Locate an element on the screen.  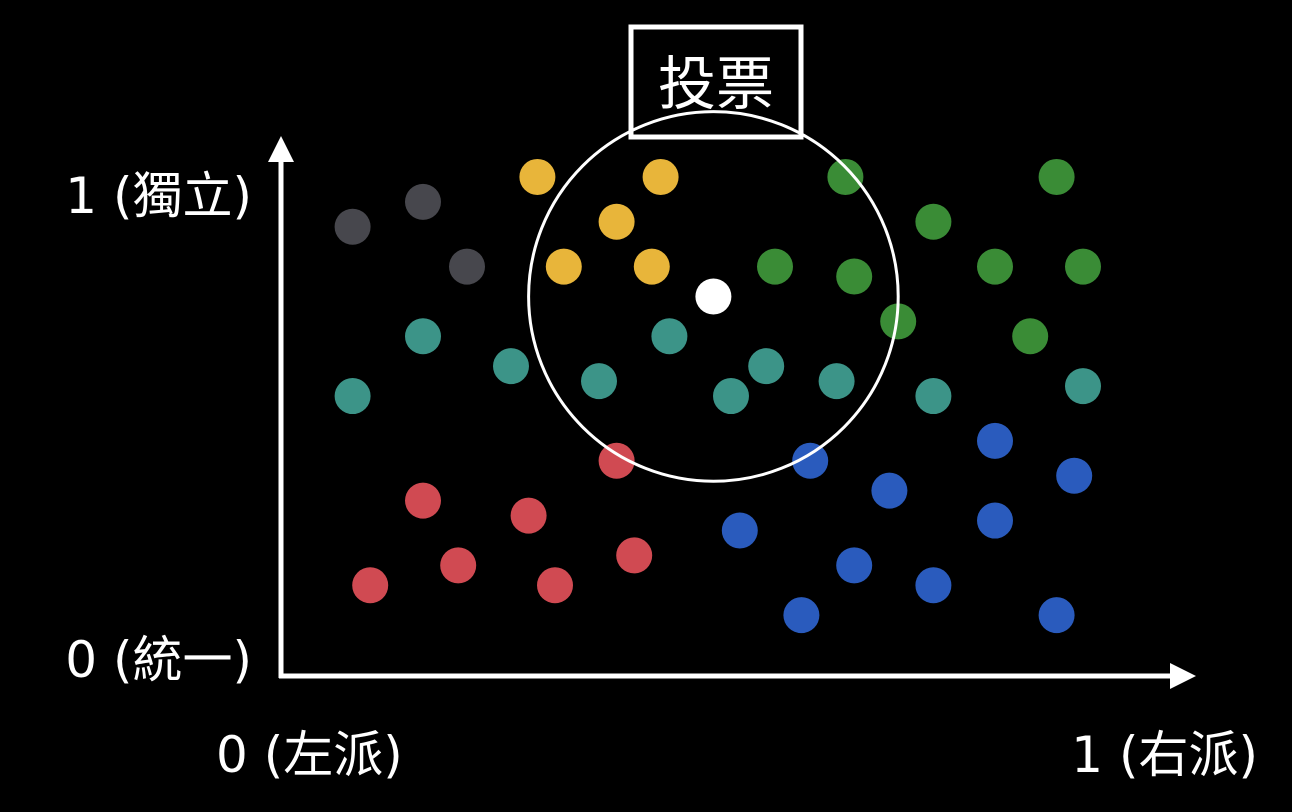
title-box is located at coordinates (716, 82).